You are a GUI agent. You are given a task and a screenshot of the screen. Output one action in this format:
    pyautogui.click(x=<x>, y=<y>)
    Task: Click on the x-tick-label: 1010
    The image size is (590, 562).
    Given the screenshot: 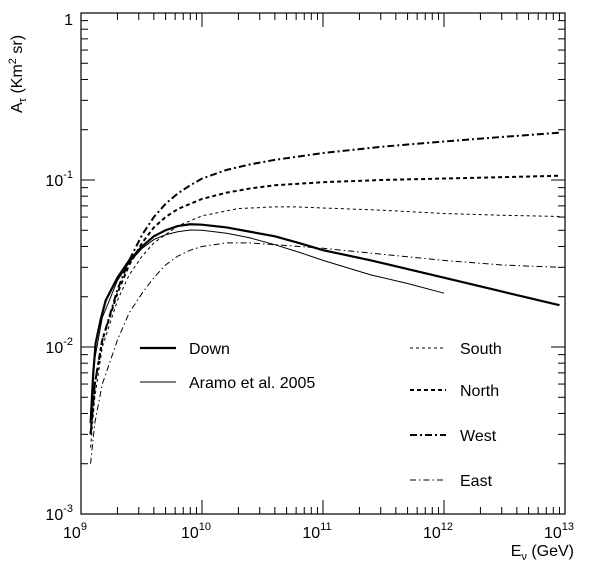 What is the action you would take?
    pyautogui.click(x=196, y=531)
    